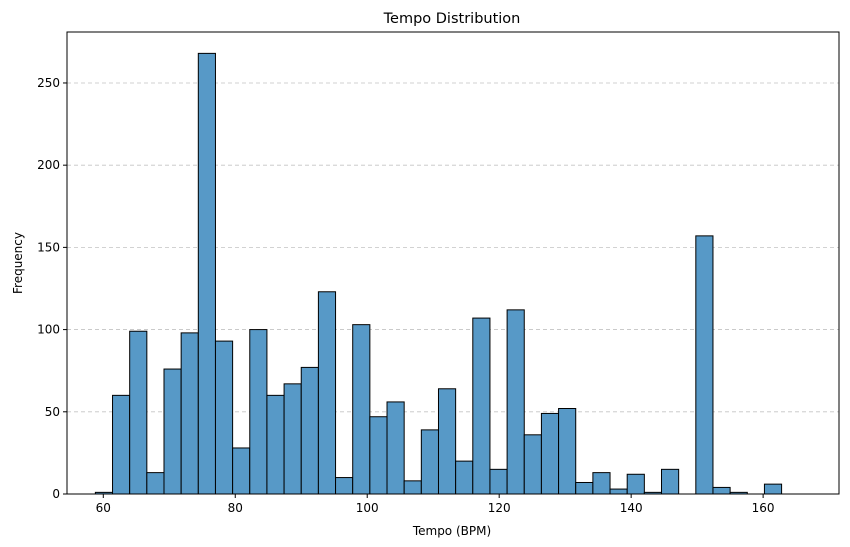  Describe the element at coordinates (52, 288) in the screenshot. I see `y-axis-ticks: 0 50 100 150 200 250` at that location.